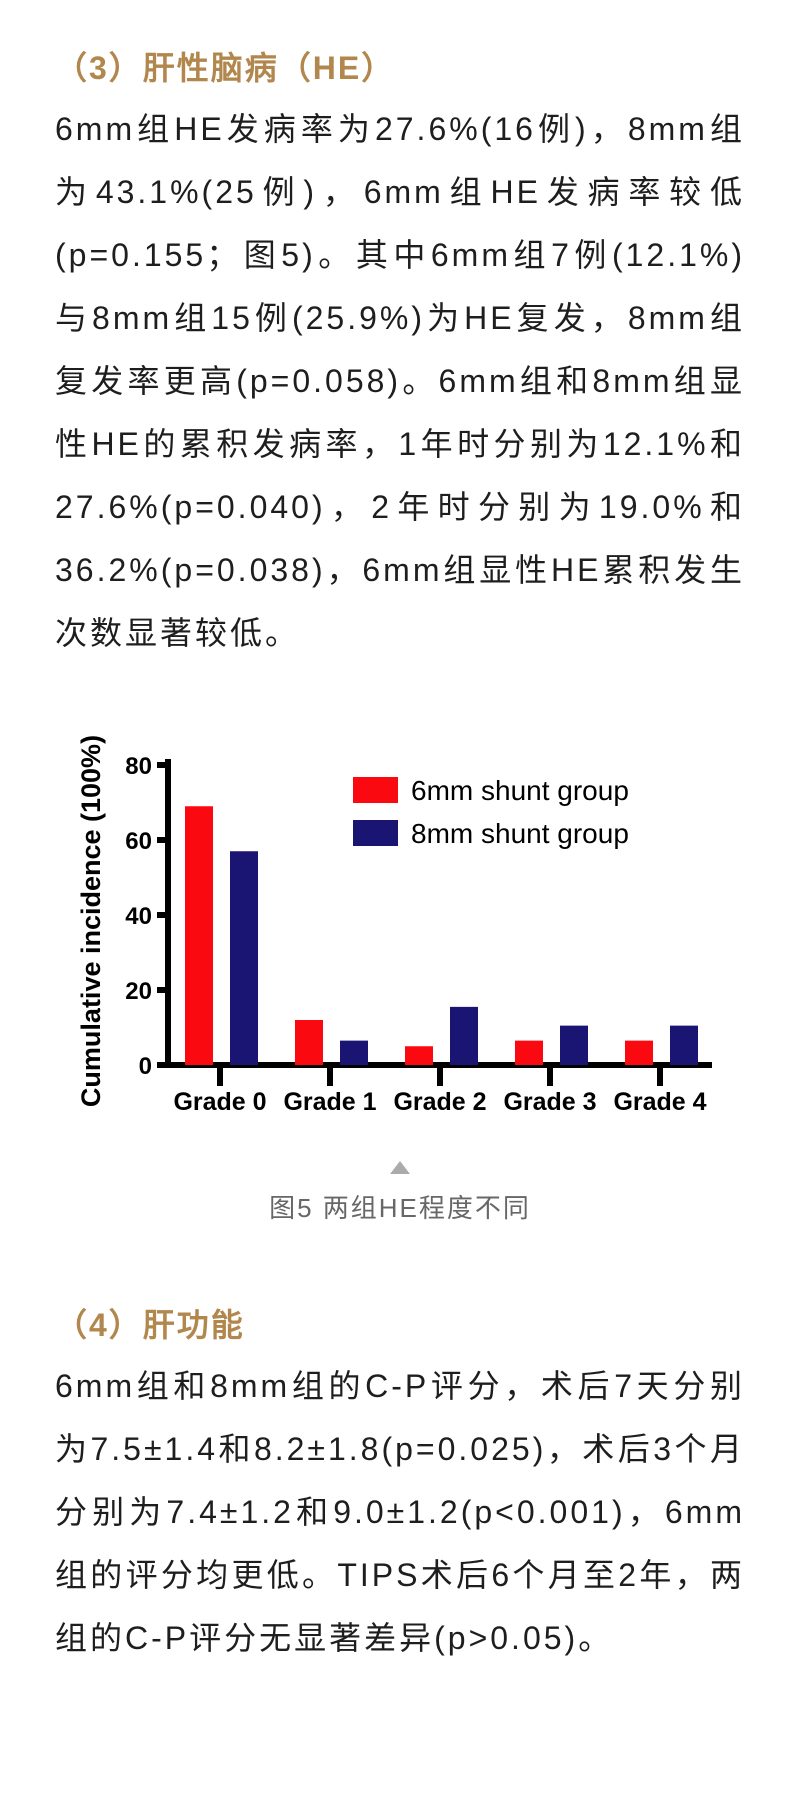  What do you see at coordinates (549, 1101) in the screenshot?
I see `x-tick-label: Grade 3` at bounding box center [549, 1101].